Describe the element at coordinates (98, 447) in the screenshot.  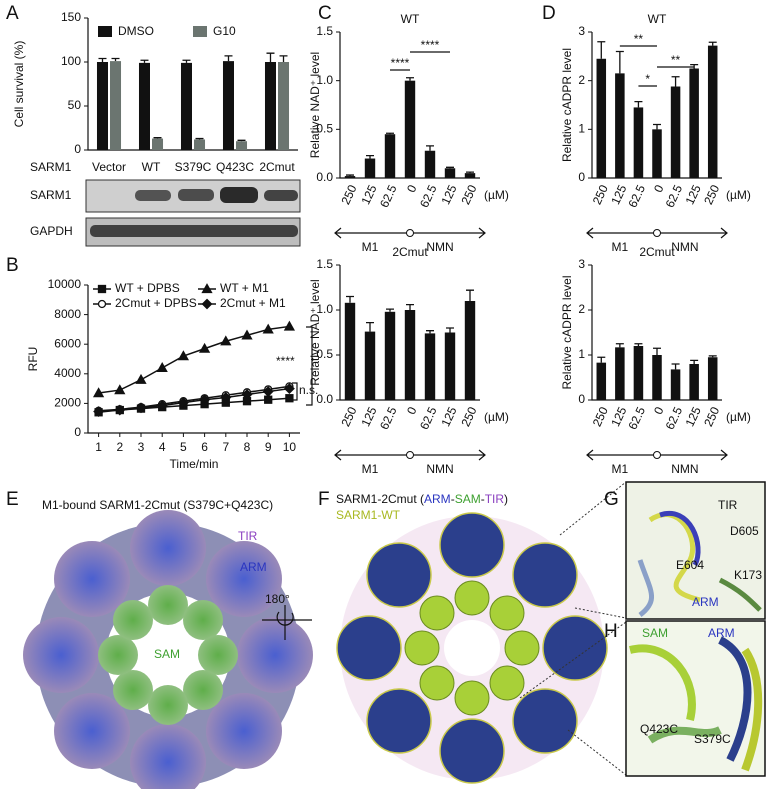
I see `x-tick-label: 1` at that location.